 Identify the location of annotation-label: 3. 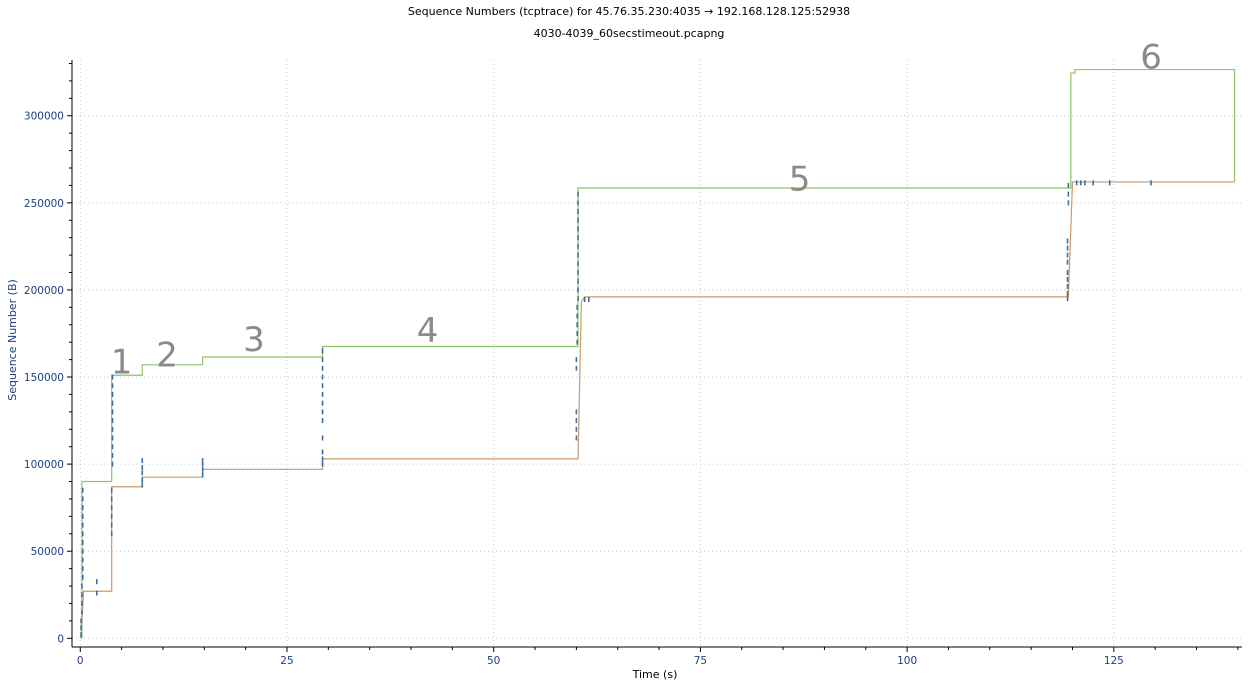
(254, 340).